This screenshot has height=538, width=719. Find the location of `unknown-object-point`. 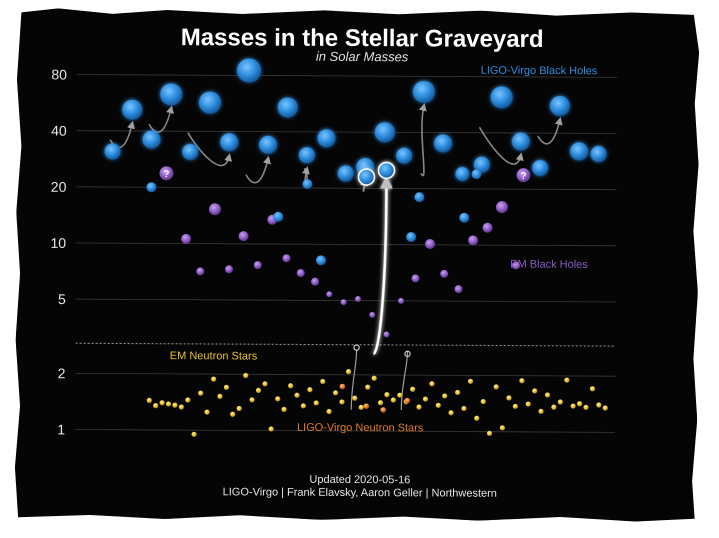

unknown-object-point is located at coordinates (523, 175).